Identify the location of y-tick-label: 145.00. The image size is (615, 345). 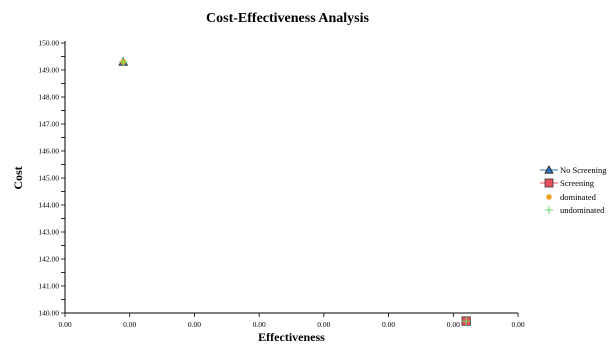
(48, 178).